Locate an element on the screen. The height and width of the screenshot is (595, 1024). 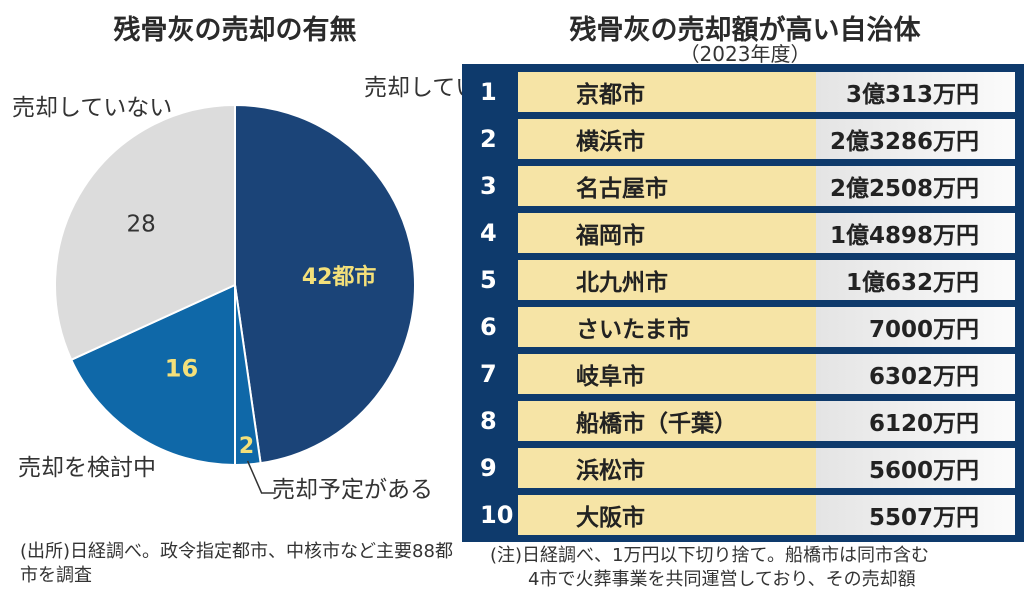
rank-number: 3 is located at coordinates (488, 186).